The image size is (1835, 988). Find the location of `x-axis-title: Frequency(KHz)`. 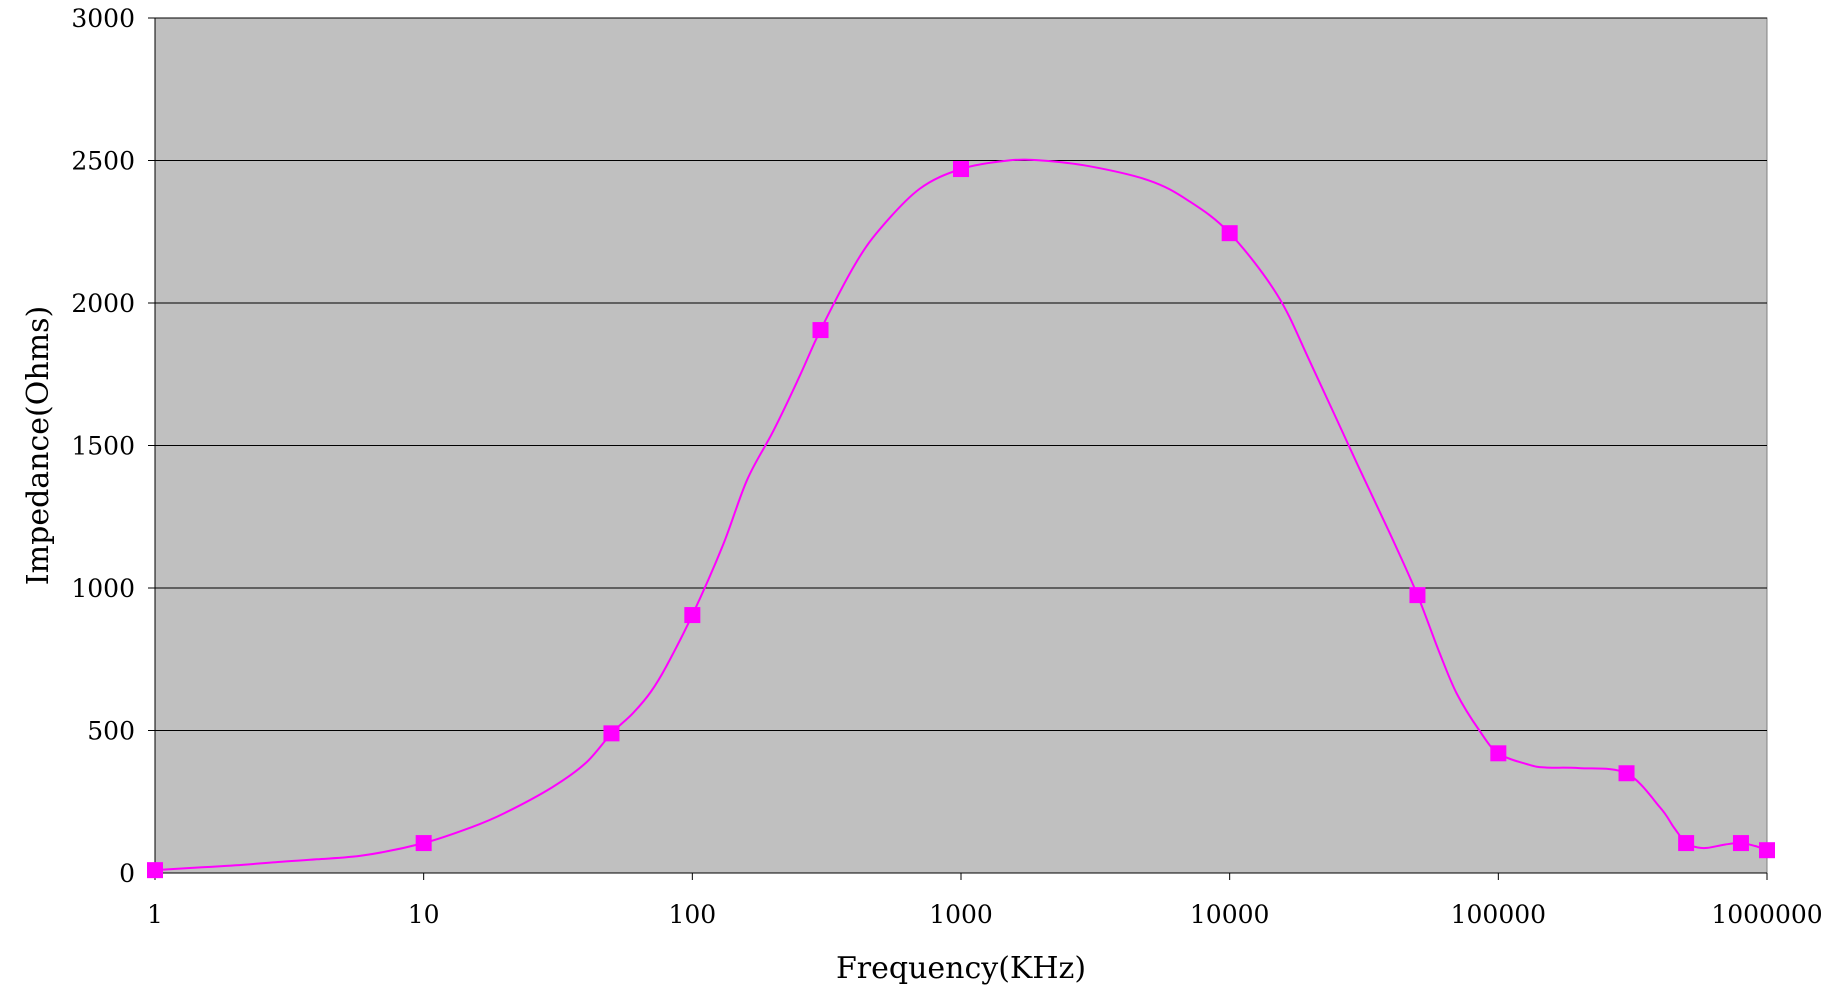

x-axis-title: Frequency(KHz) is located at coordinates (961, 968).